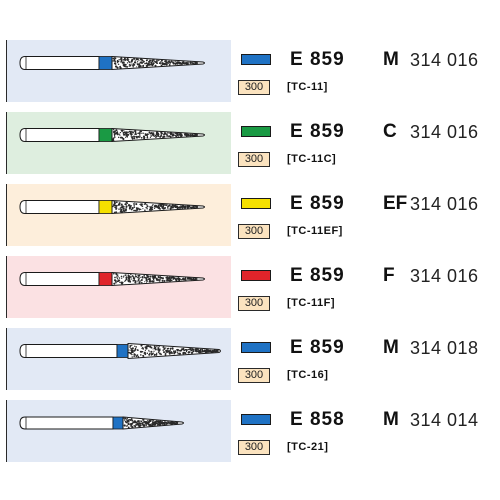 The height and width of the screenshot is (500, 500). What do you see at coordinates (311, 303) in the screenshot?
I see `reference-code: [TC-11F]` at bounding box center [311, 303].